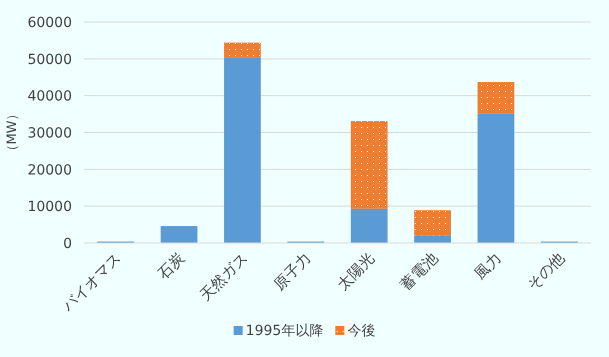 The height and width of the screenshot is (357, 609). Describe the element at coordinates (171, 266) in the screenshot. I see `x-tick-label: 石炭` at that location.